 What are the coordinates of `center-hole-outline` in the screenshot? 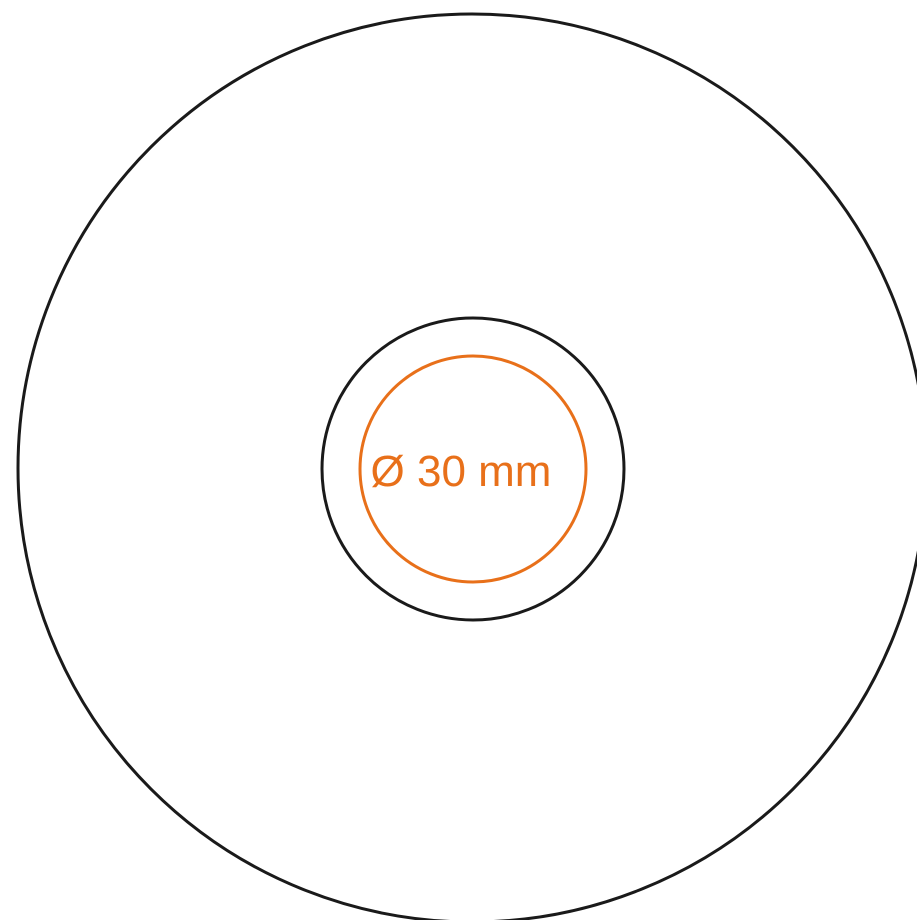 It's located at (473, 469).